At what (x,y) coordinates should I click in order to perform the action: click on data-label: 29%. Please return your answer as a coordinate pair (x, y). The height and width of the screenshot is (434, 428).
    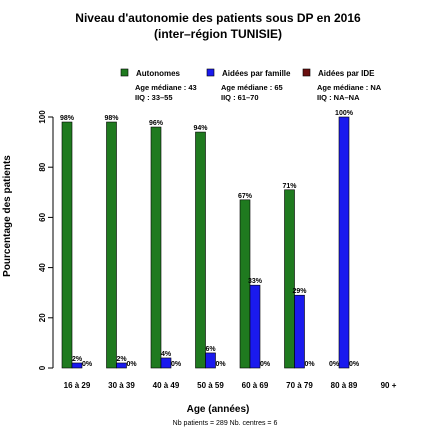
    Looking at the image, I should click on (299, 291).